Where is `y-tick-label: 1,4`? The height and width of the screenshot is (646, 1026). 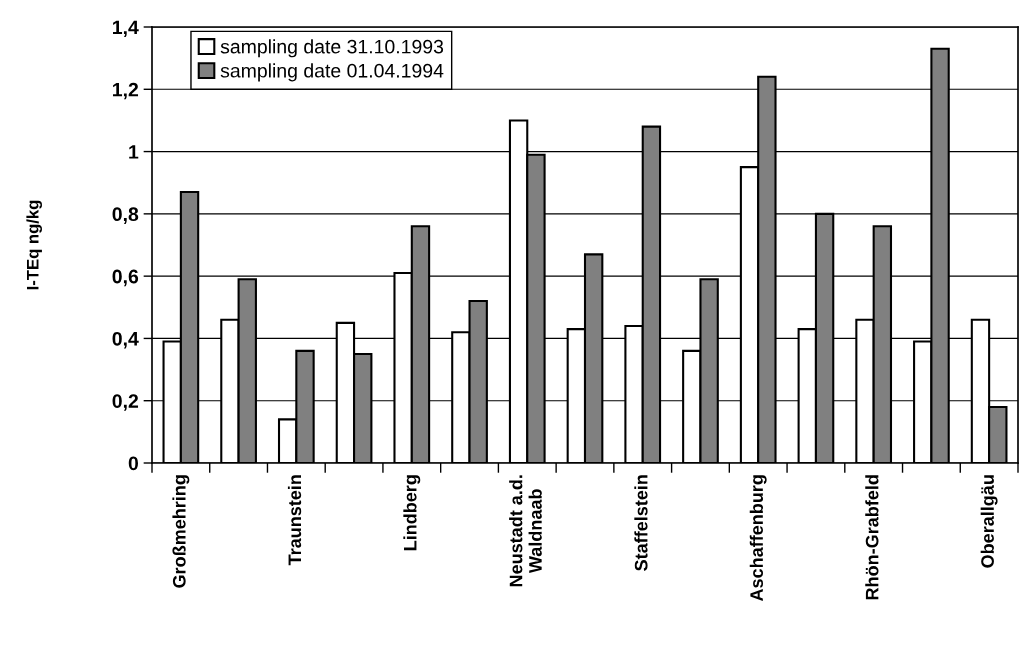 y-tick-label: 1,4 is located at coordinates (126, 29).